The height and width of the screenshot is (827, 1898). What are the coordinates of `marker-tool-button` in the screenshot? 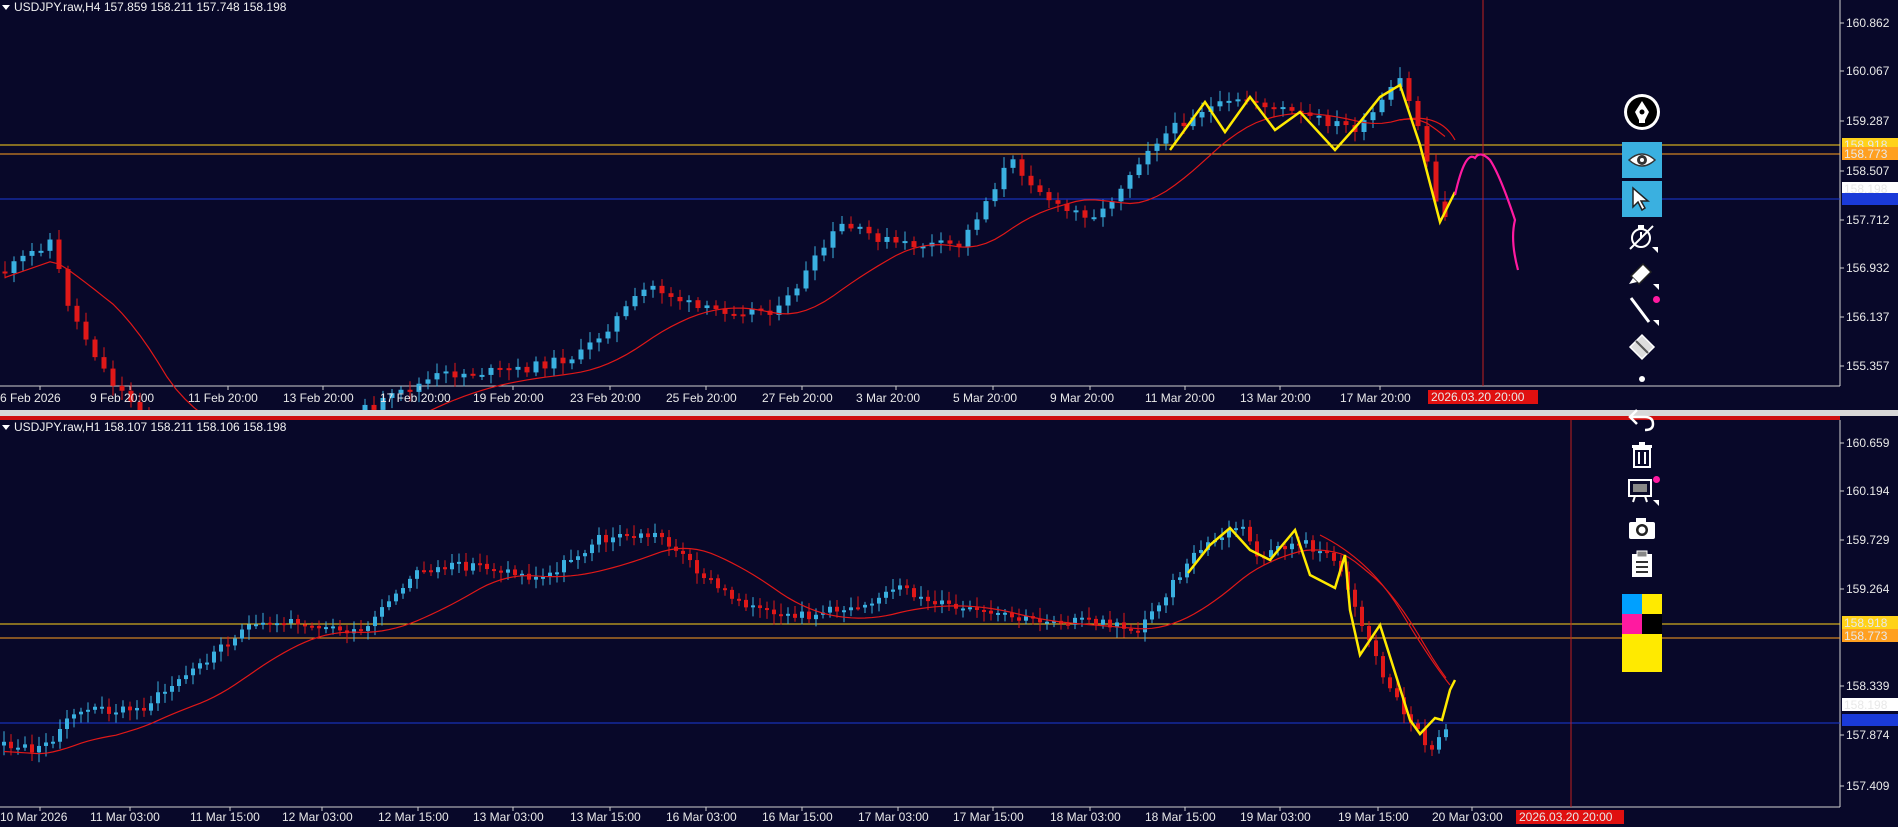 It's located at (1642, 274).